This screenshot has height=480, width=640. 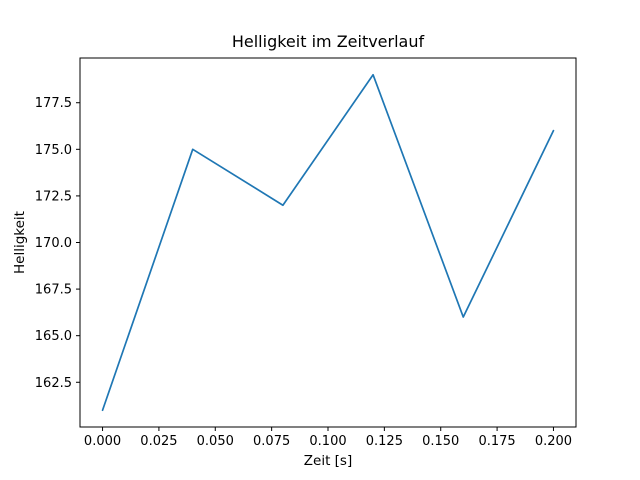 What do you see at coordinates (53, 383) in the screenshot?
I see `y-tick-label: 162.5` at bounding box center [53, 383].